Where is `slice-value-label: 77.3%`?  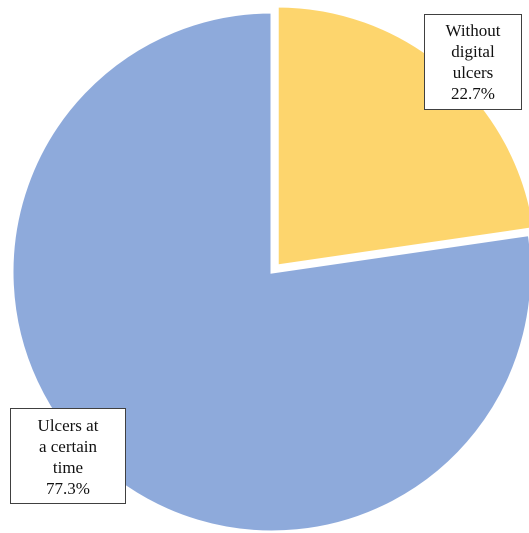
slice-value-label: 77.3% is located at coordinates (68, 488).